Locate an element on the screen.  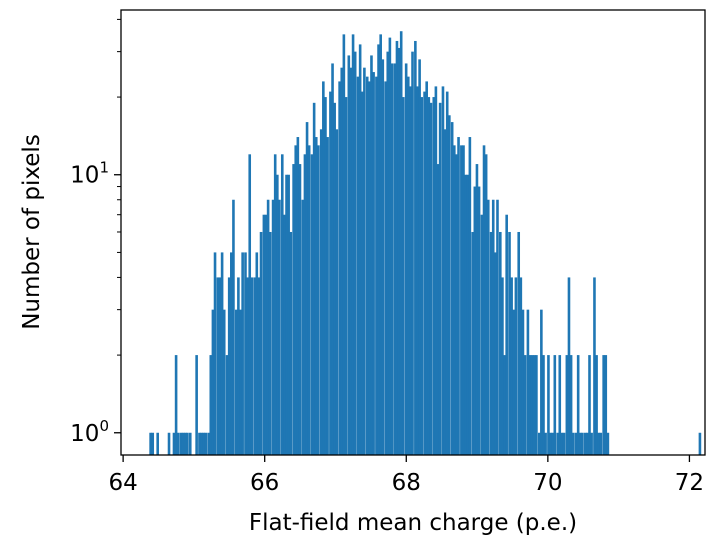
y-tick-label-exponent: 0 is located at coordinates (104, 426).